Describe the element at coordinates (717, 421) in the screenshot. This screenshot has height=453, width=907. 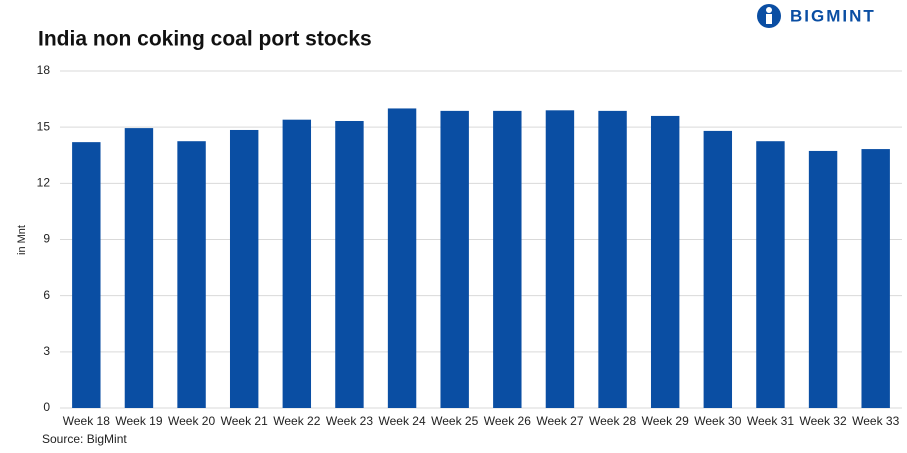
I see `x-tick-label: Week 30` at that location.